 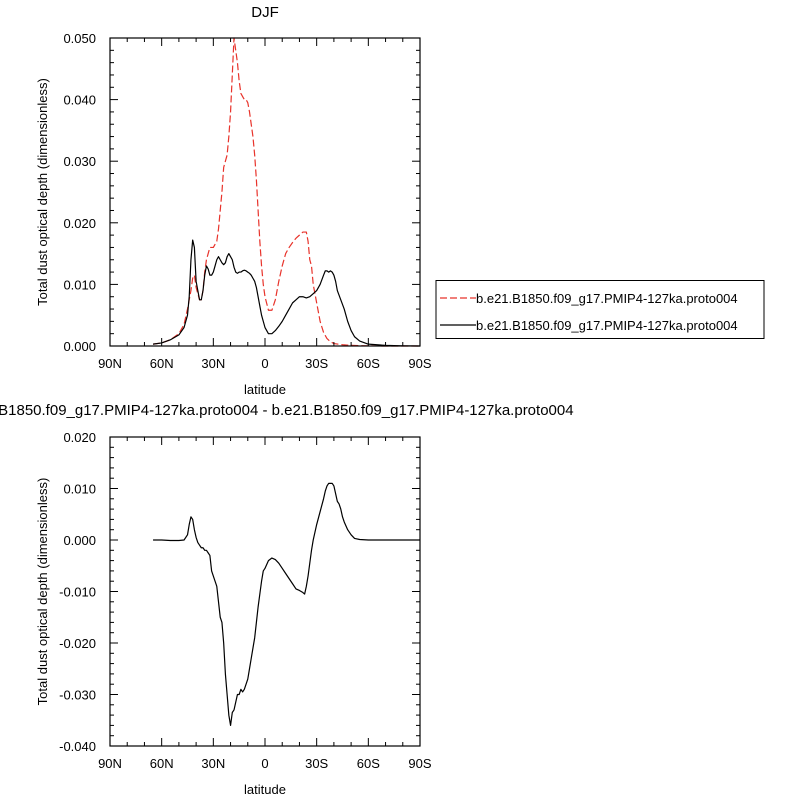 I want to click on y-tick-label: 0.030, so click(x=79, y=161).